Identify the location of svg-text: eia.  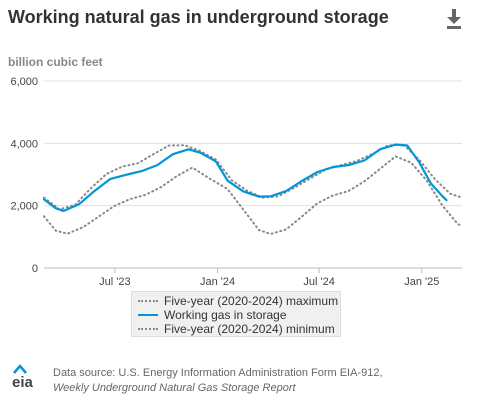
(23, 382).